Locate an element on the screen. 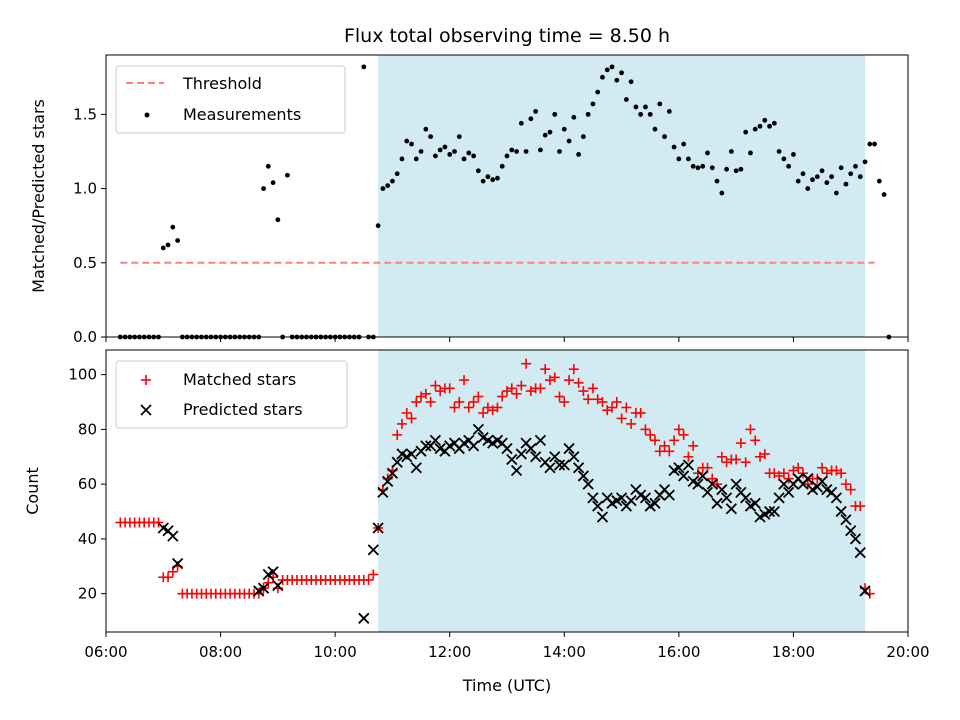  bottom-legend-box is located at coordinates (231, 394).